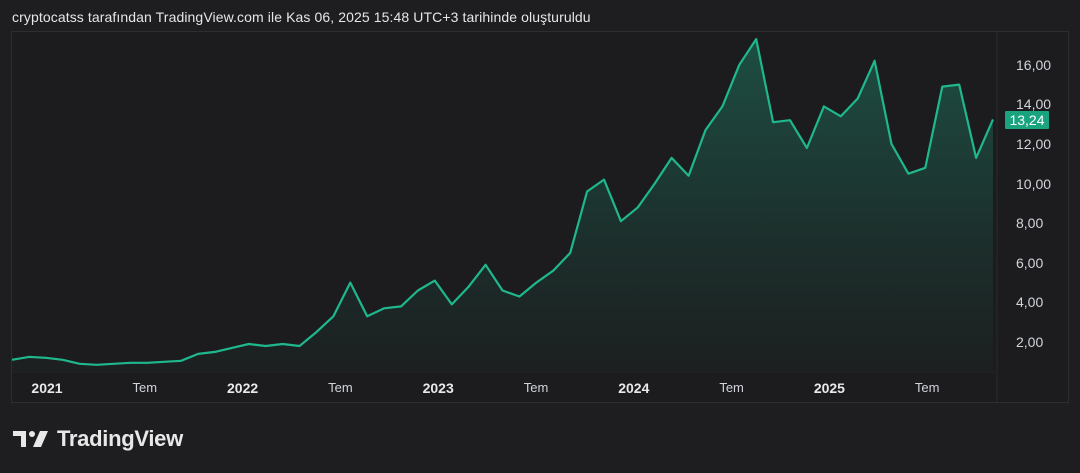 The image size is (1080, 473). Describe the element at coordinates (1030, 262) in the screenshot. I see `y-tick-label: 6,00` at that location.